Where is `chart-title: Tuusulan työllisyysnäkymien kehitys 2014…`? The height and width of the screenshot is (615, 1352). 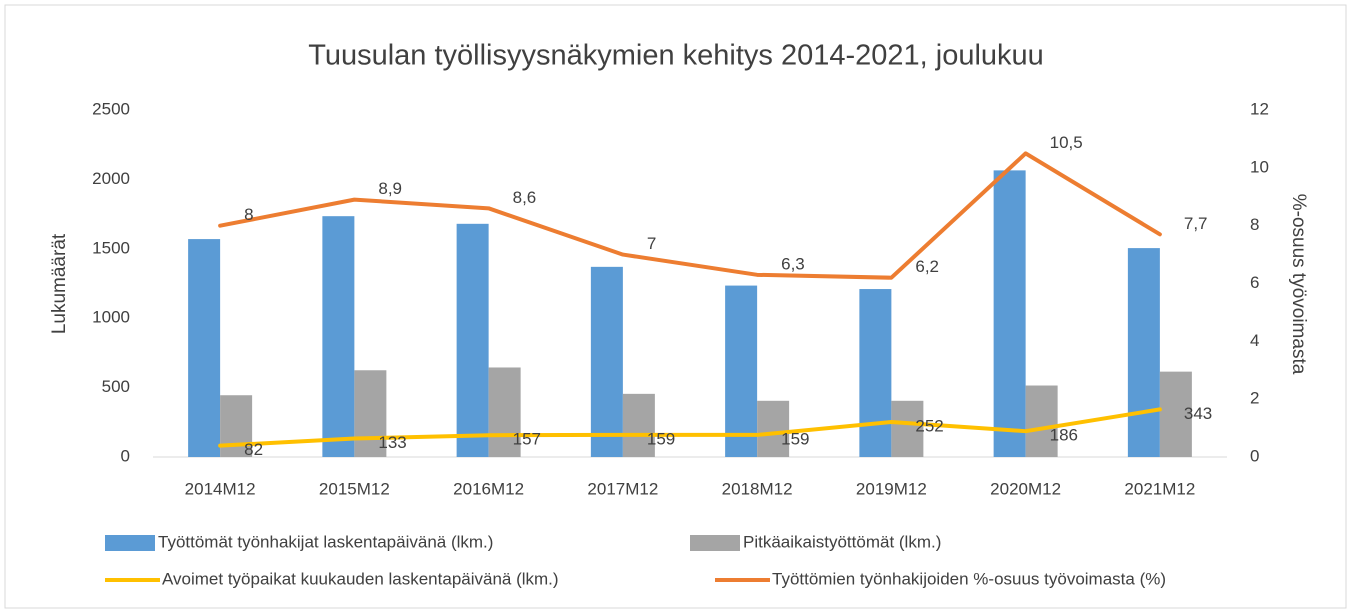
chart-title: Tuusulan työllisyysnäkymien kehitys 2014… is located at coordinates (676, 56).